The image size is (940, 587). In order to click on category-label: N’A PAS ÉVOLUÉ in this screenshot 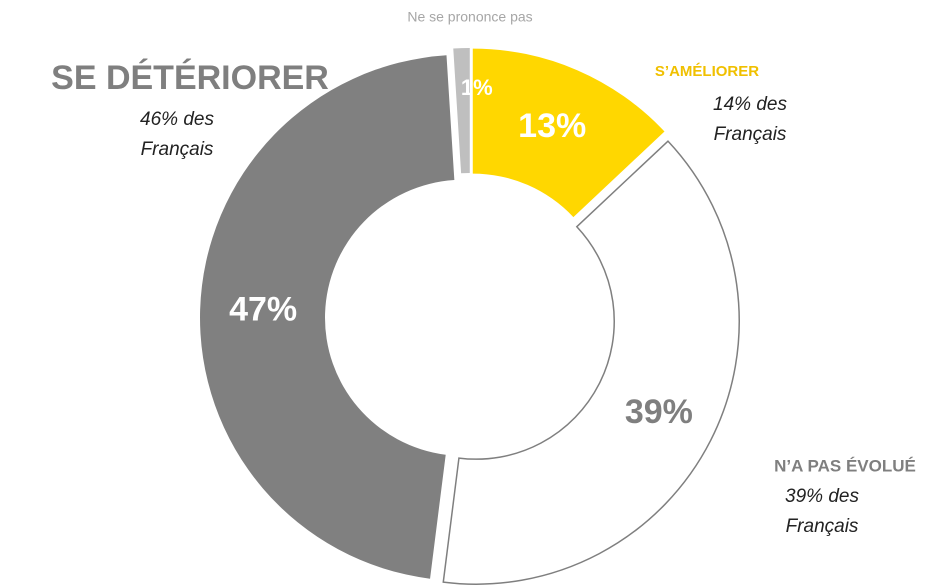, I will do `click(845, 465)`.